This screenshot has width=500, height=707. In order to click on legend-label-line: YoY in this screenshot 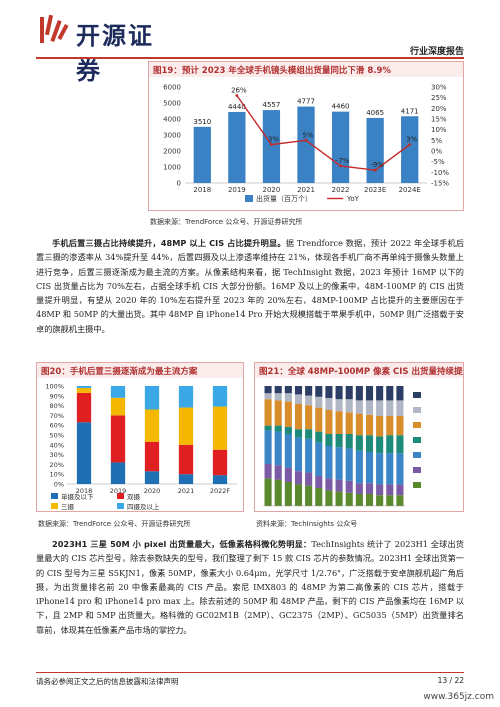, I will do `click(353, 199)`.